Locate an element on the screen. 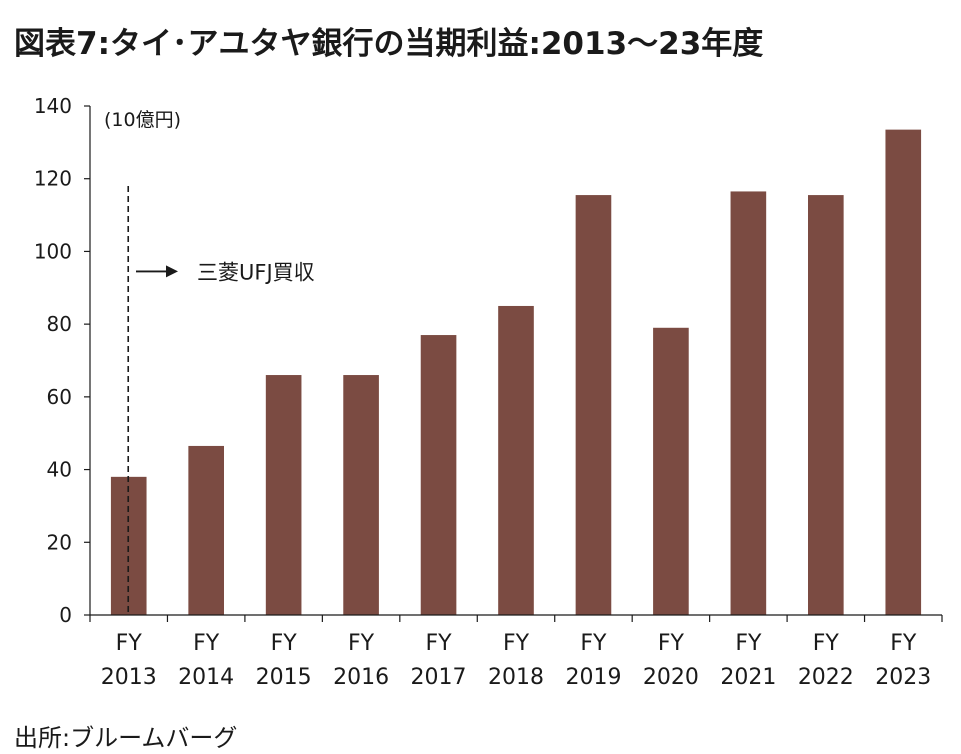  y-tick-label: 100 is located at coordinates (53, 251).